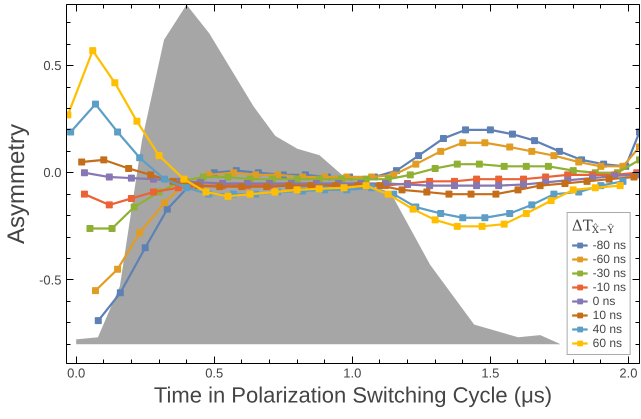 This screenshot has width=641, height=419. I want to click on legend-label: -60 ns, so click(609, 259).